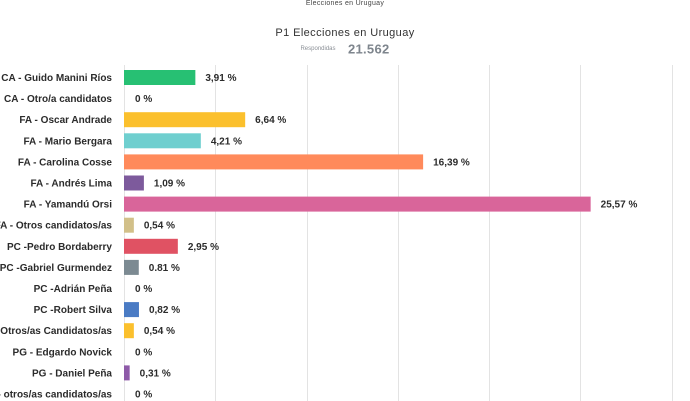  Describe the element at coordinates (58, 99) in the screenshot. I see `category-label: CA - Otro/a candidatos` at that location.